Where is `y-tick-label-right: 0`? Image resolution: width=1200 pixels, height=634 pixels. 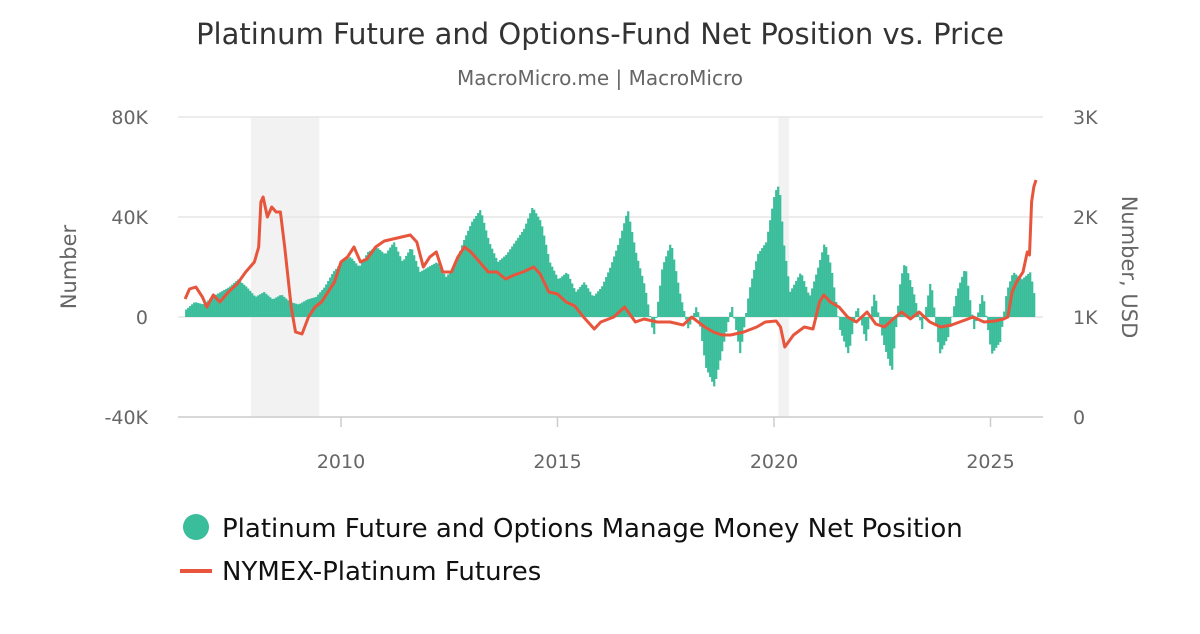
y-tick-label-right: 0 is located at coordinates (1079, 418).